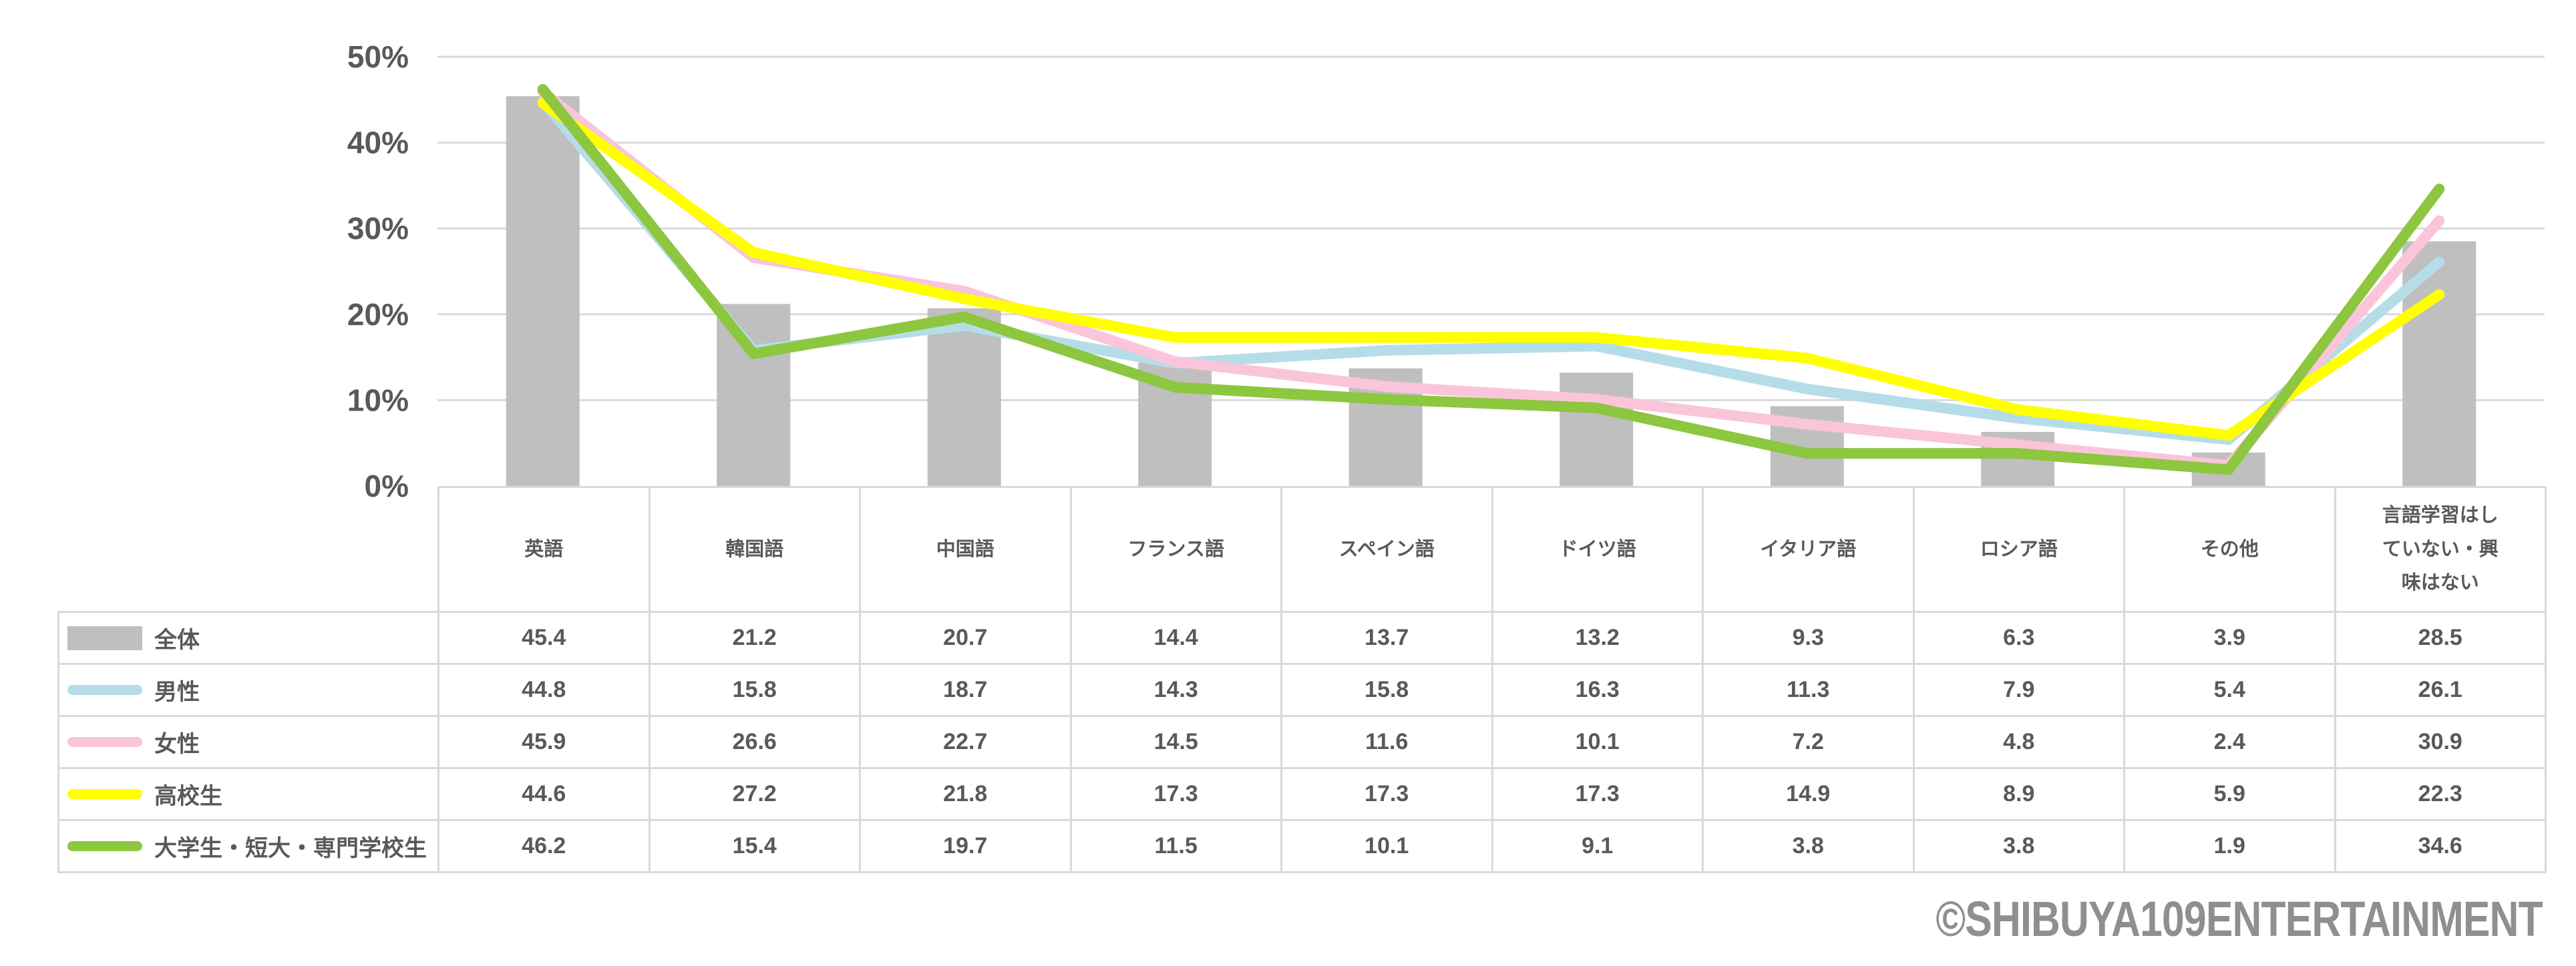 The width and height of the screenshot is (2576, 966). Describe the element at coordinates (2229, 846) in the screenshot. I see `value-cell: 1.9` at that location.